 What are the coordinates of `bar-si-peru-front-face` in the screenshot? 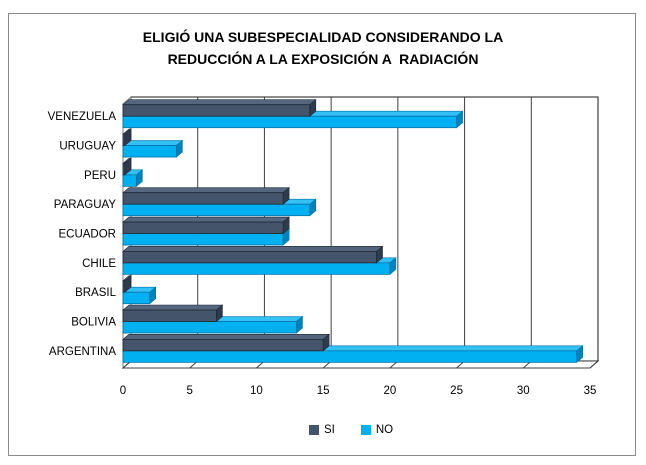 It's located at (124, 169).